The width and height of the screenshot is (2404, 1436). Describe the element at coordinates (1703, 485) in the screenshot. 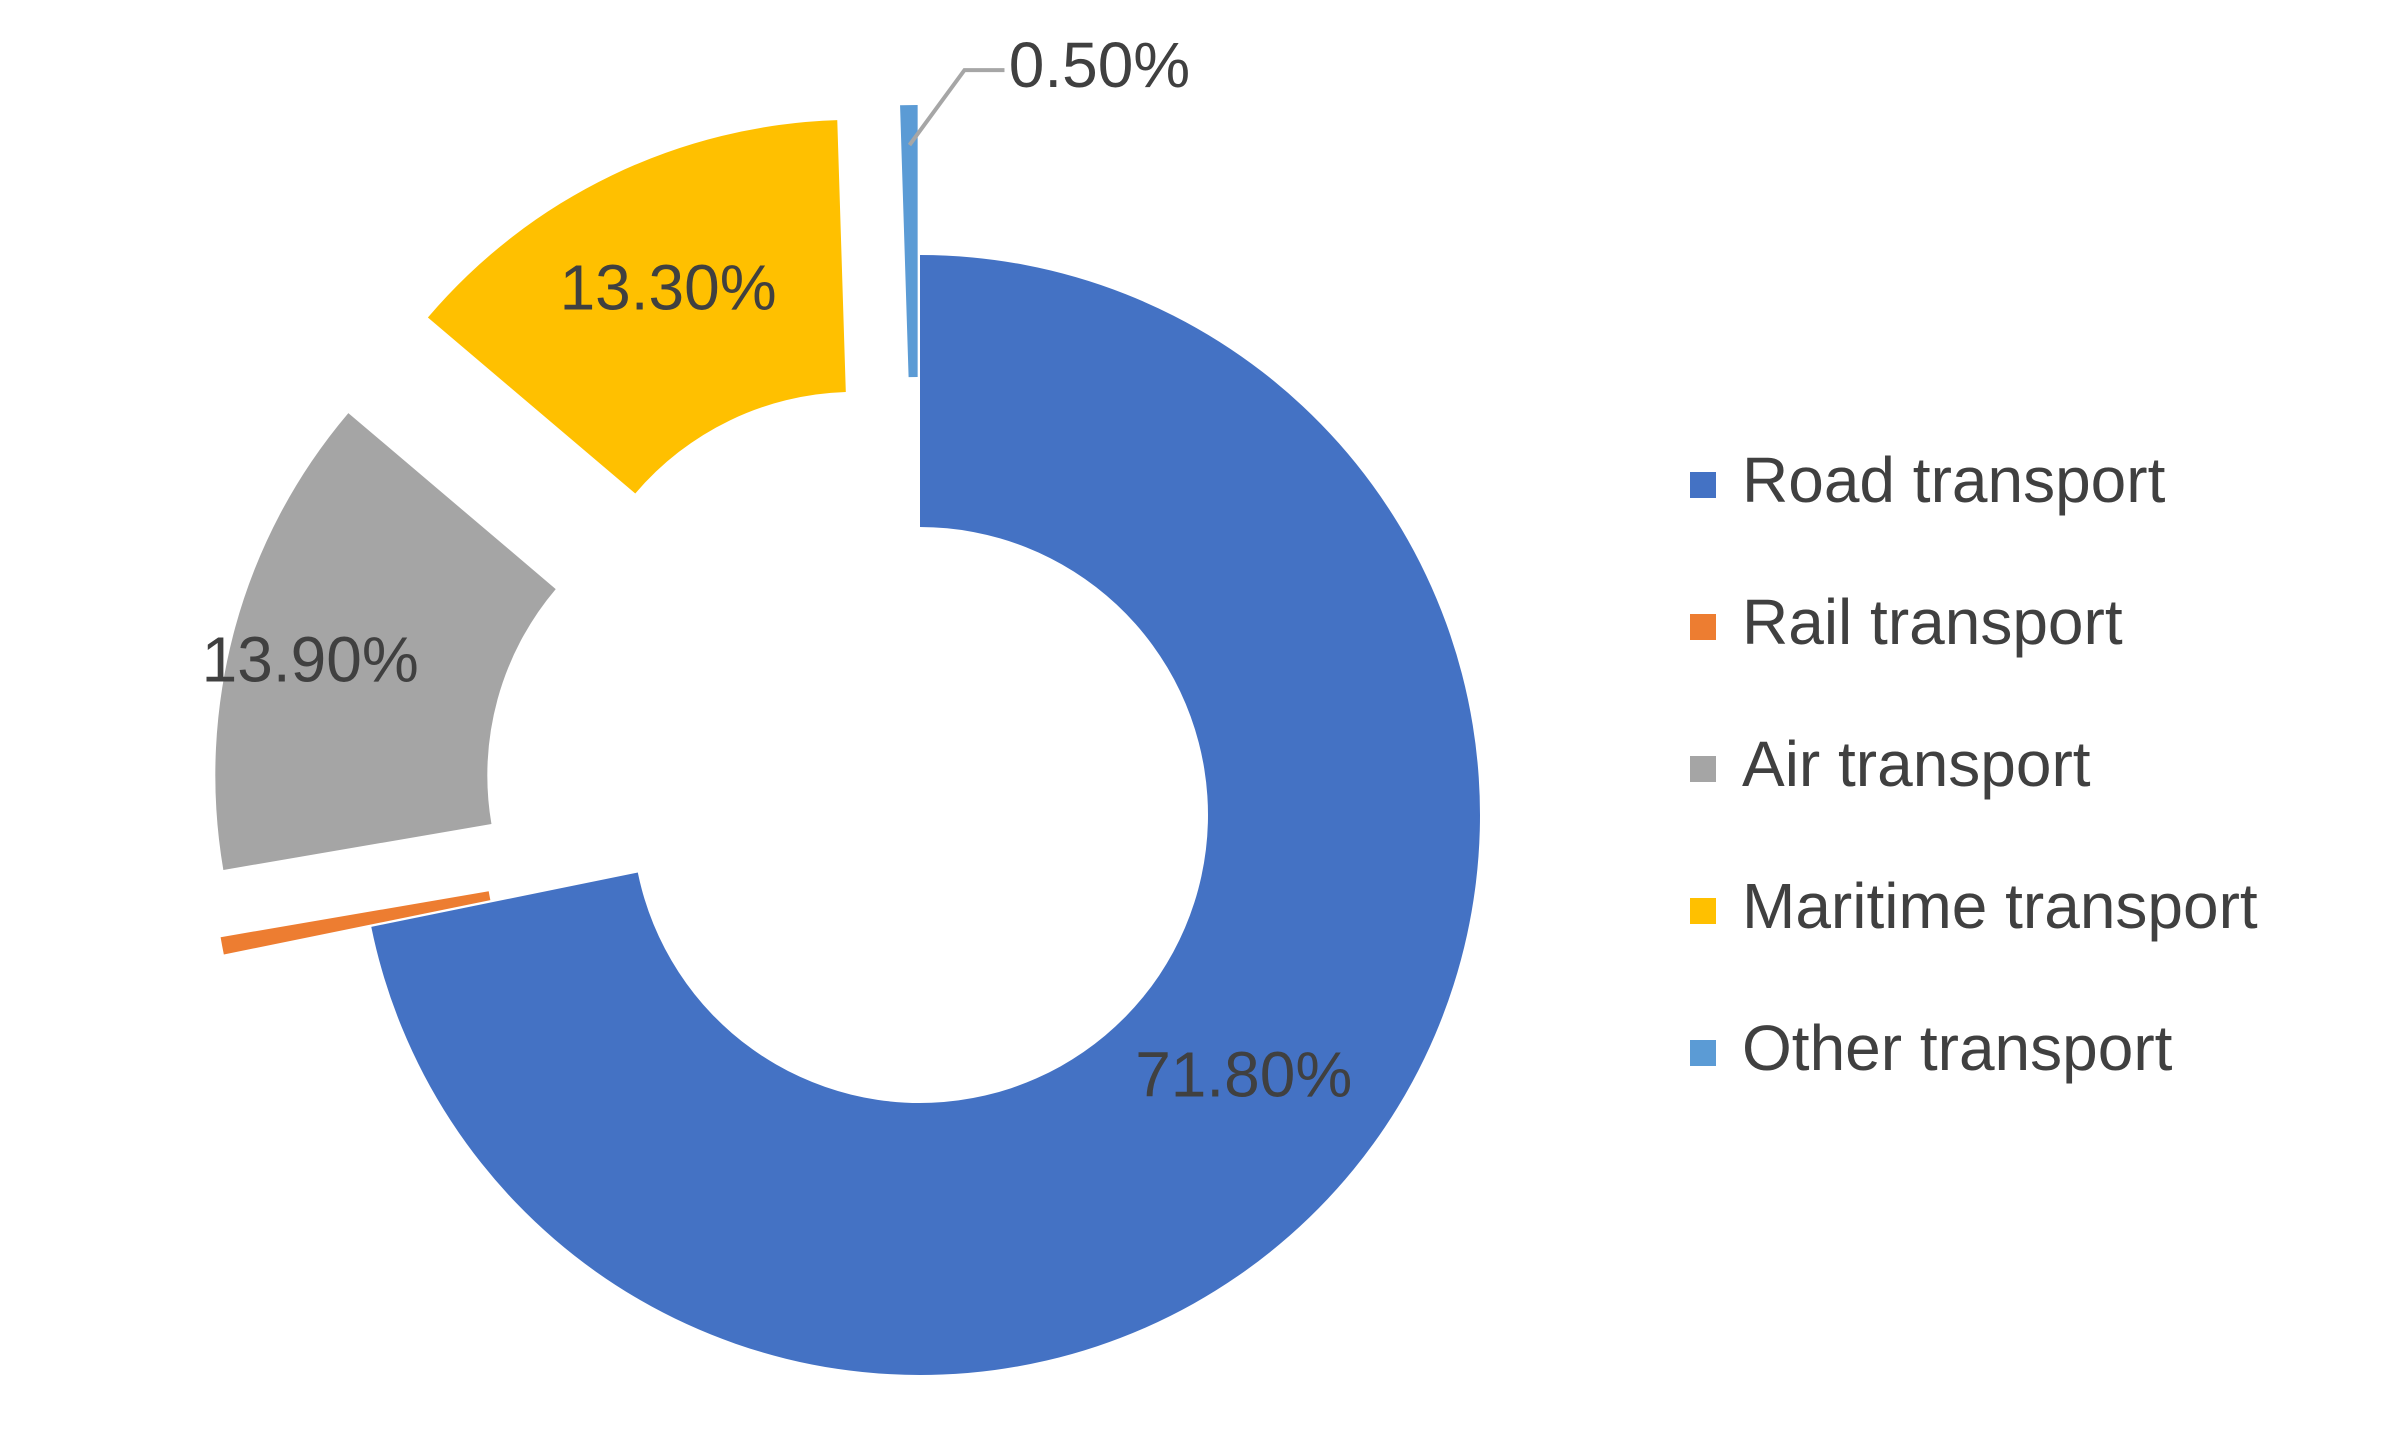

I see `legend-swatch-road-transport` at that location.